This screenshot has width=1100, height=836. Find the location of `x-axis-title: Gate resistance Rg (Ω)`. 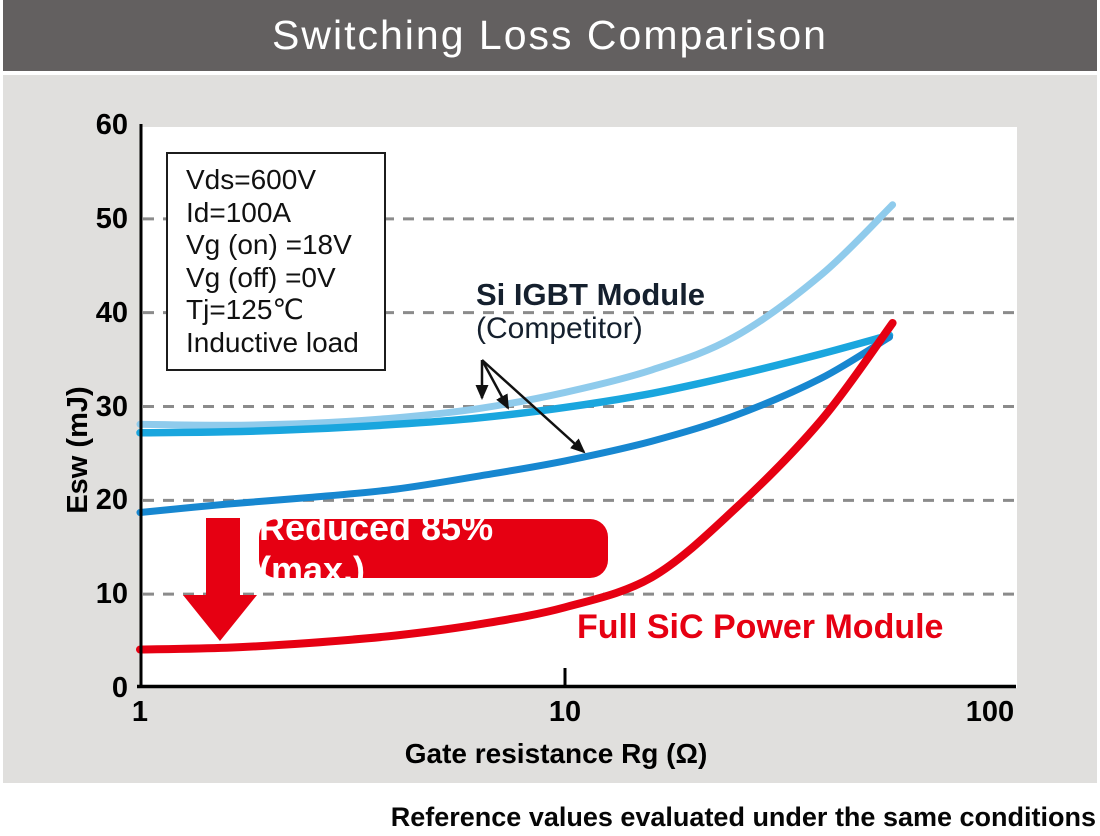

x-axis-title: Gate resistance Rg (Ω) is located at coordinates (556, 753).